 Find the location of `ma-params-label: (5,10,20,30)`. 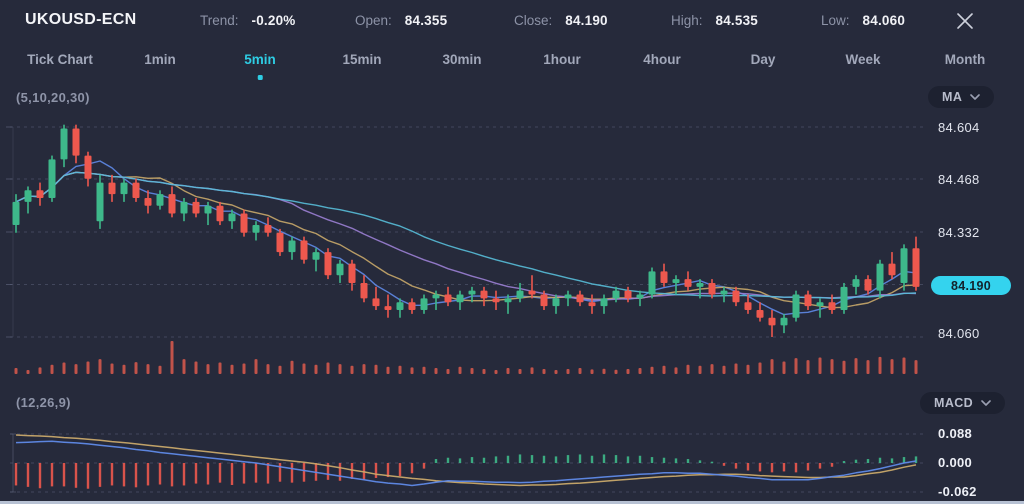

ma-params-label: (5,10,20,30) is located at coordinates (53, 97).